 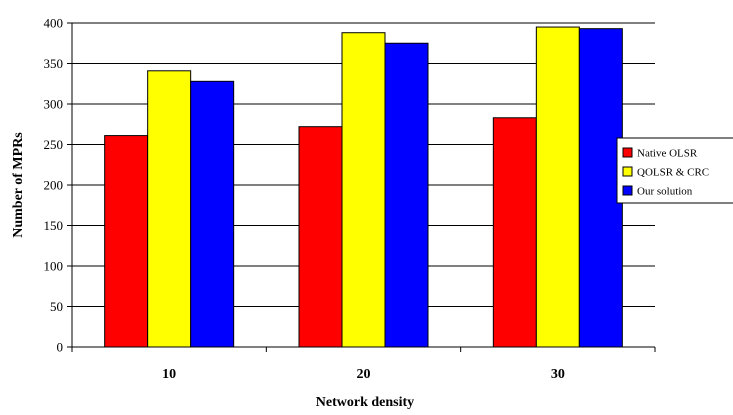 I want to click on y-tick-label: 350, so click(x=54, y=63).